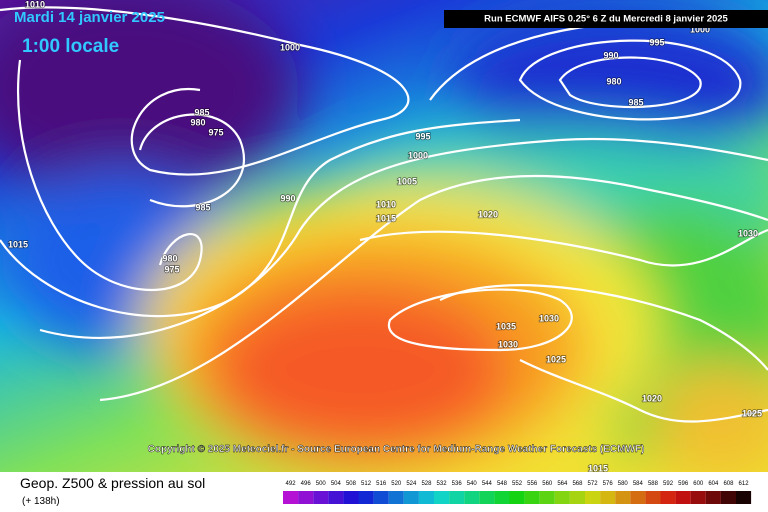  What do you see at coordinates (306, 484) in the screenshot?
I see `colorbar-label: 496` at bounding box center [306, 484].